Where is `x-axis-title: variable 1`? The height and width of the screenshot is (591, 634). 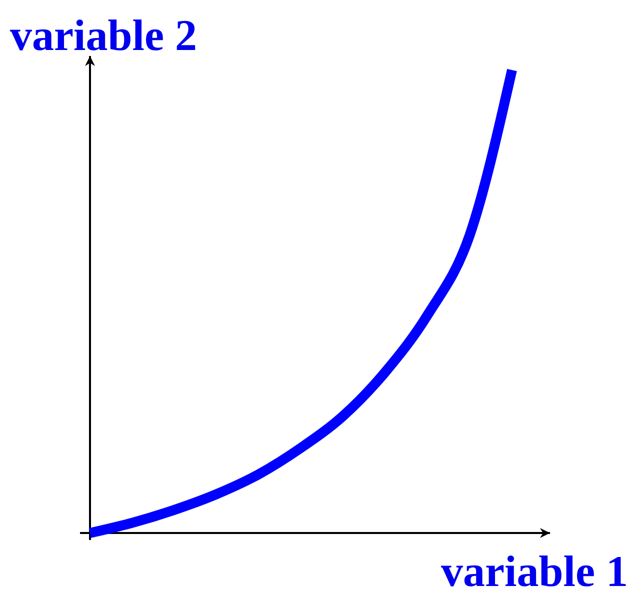 x-axis-title: variable 1 is located at coordinates (534, 569).